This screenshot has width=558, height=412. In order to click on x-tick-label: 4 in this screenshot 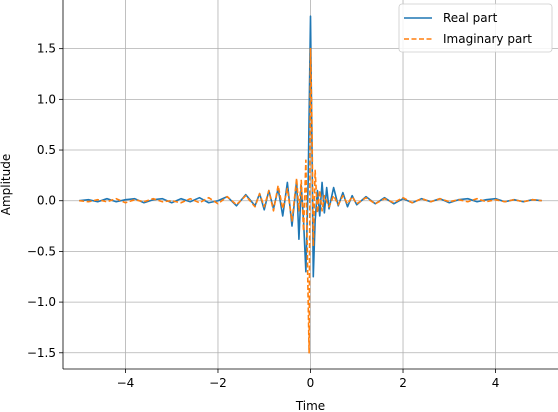, I will do `click(496, 383)`.